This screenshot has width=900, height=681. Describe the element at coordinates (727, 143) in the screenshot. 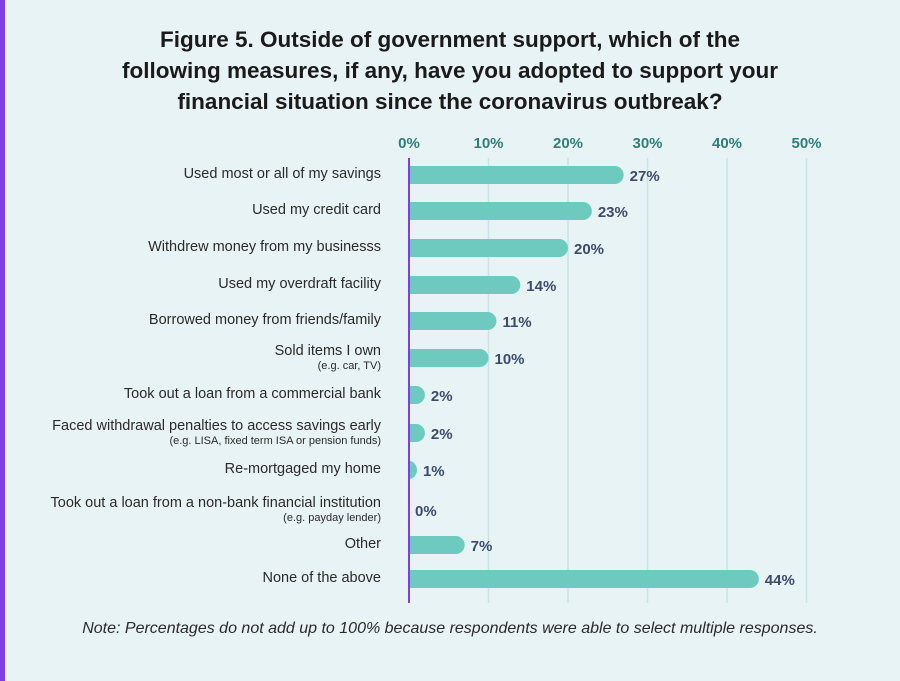

I see `tick-label: 40%` at that location.